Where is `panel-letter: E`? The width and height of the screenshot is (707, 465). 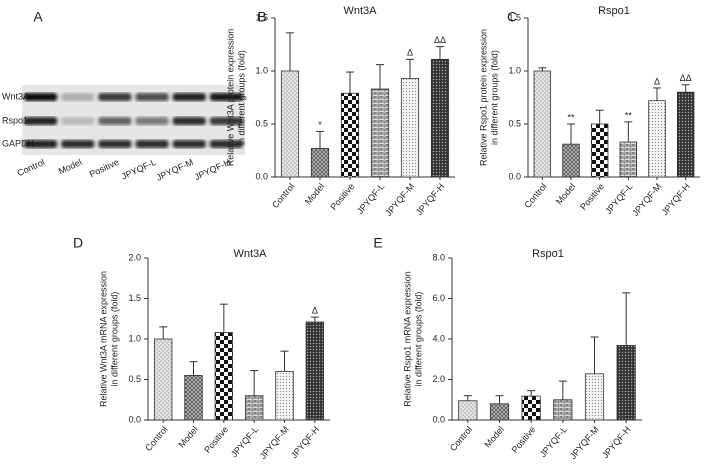
panel-letter: E is located at coordinates (377, 243).